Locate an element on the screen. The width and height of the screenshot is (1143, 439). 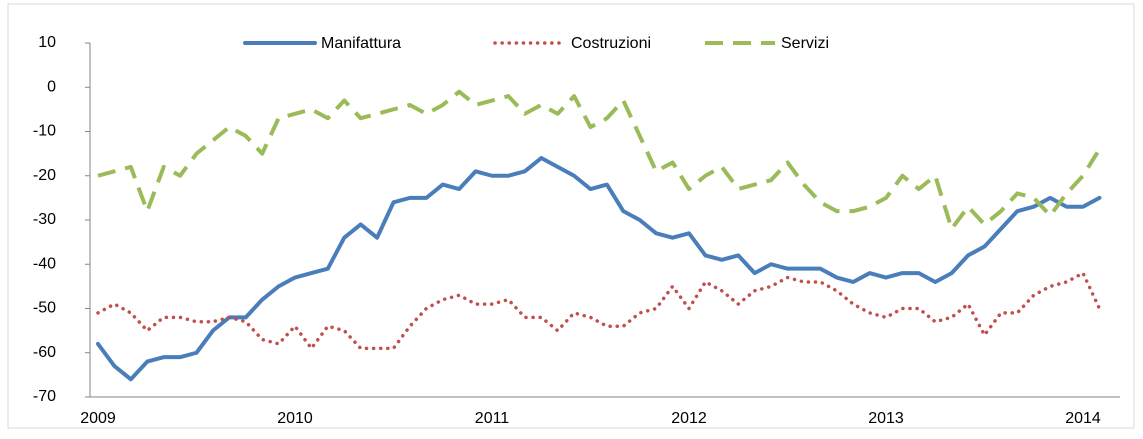
y-tick-label: -70 is located at coordinates (44, 396).